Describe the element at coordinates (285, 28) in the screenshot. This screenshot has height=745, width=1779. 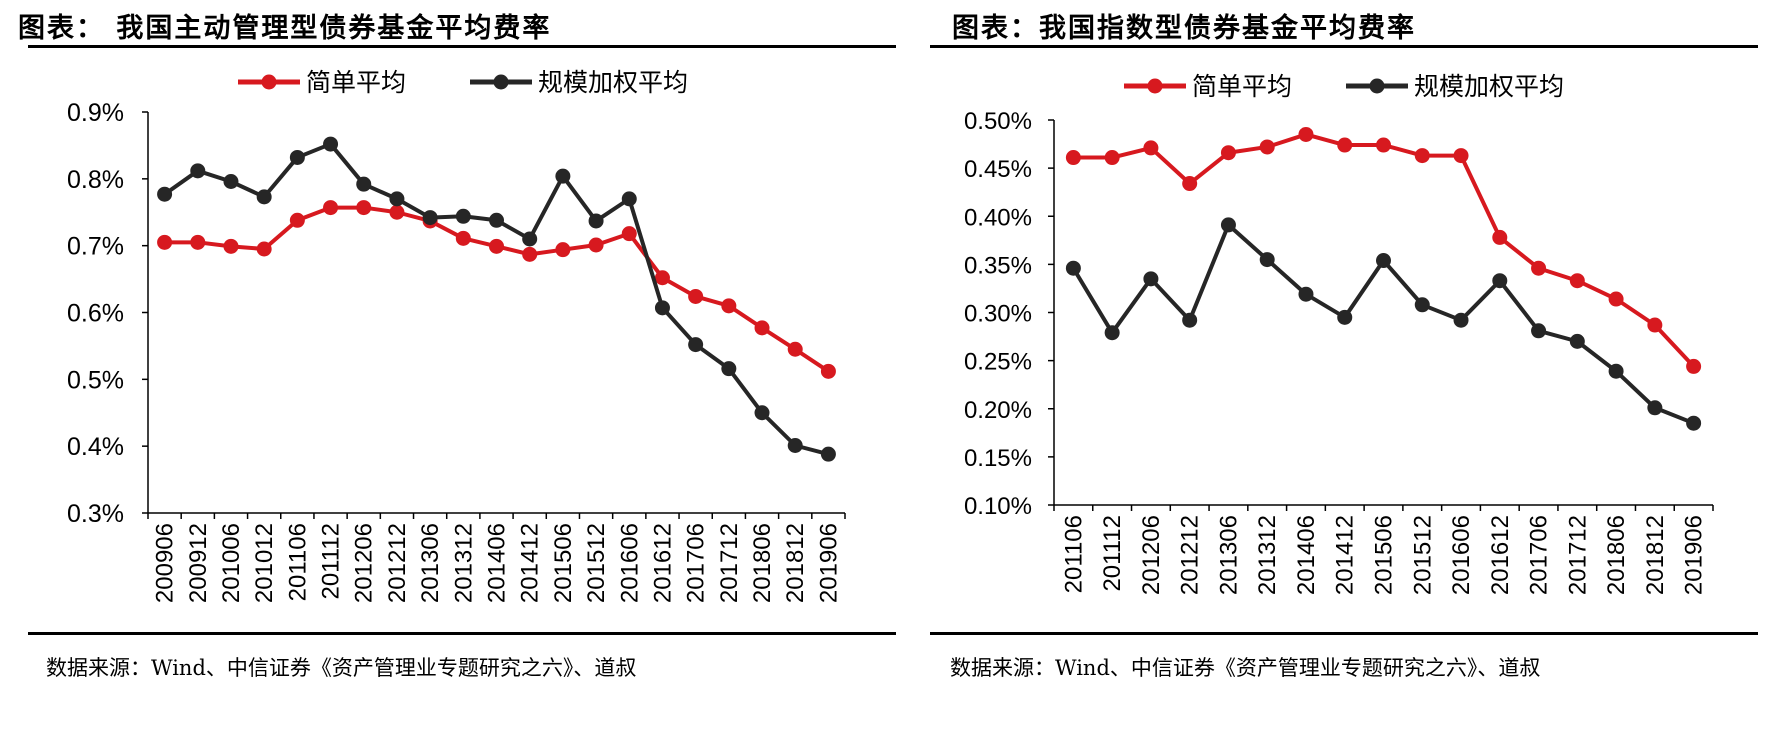
I see `chart-title: 图表： 我国主动管理型债券基金平均费率` at that location.